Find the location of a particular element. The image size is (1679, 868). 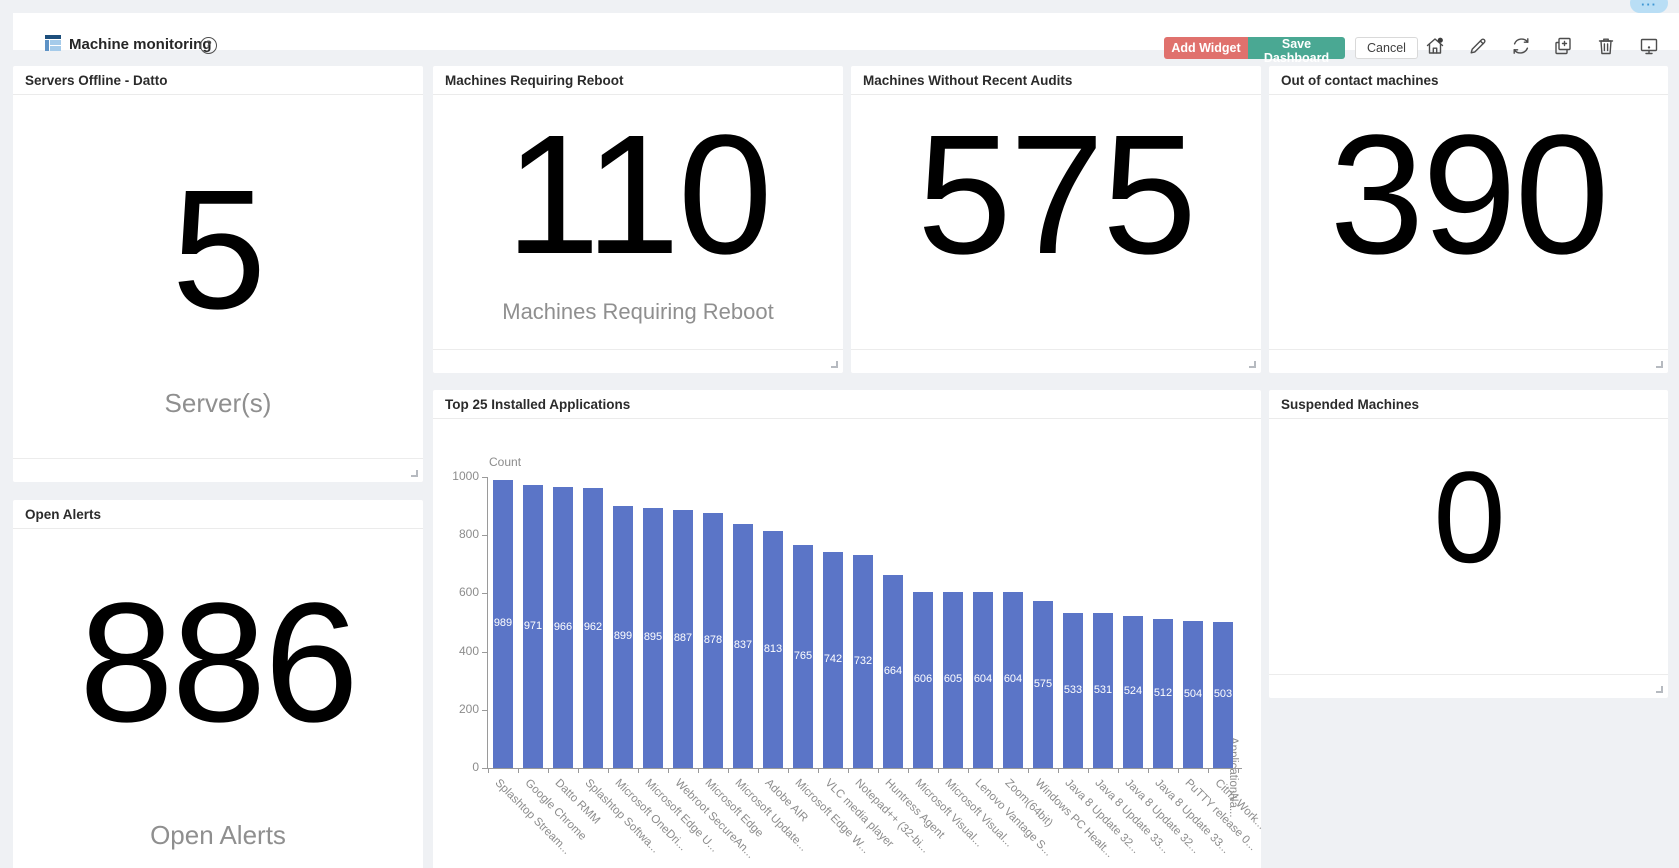

present-monitor-icon is located at coordinates (1649, 46).